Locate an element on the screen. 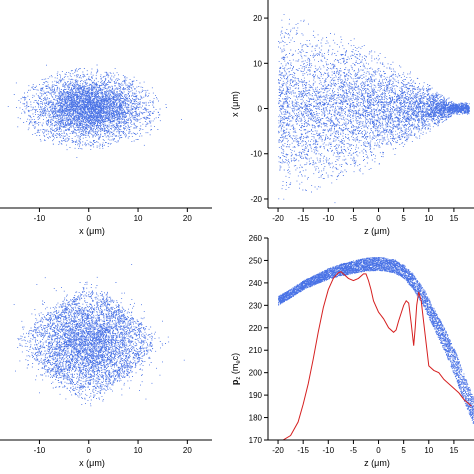 The image size is (474, 474). y-tick-label: 180 is located at coordinates (256, 418).